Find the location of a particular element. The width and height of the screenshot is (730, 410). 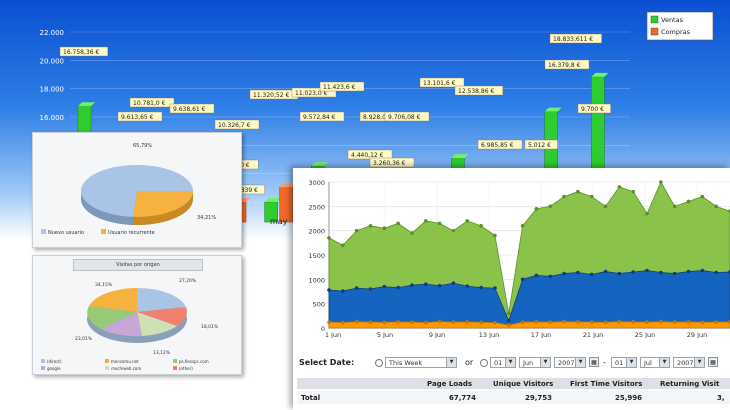

unique-visitors-total: 29,753 is located at coordinates (539, 398).